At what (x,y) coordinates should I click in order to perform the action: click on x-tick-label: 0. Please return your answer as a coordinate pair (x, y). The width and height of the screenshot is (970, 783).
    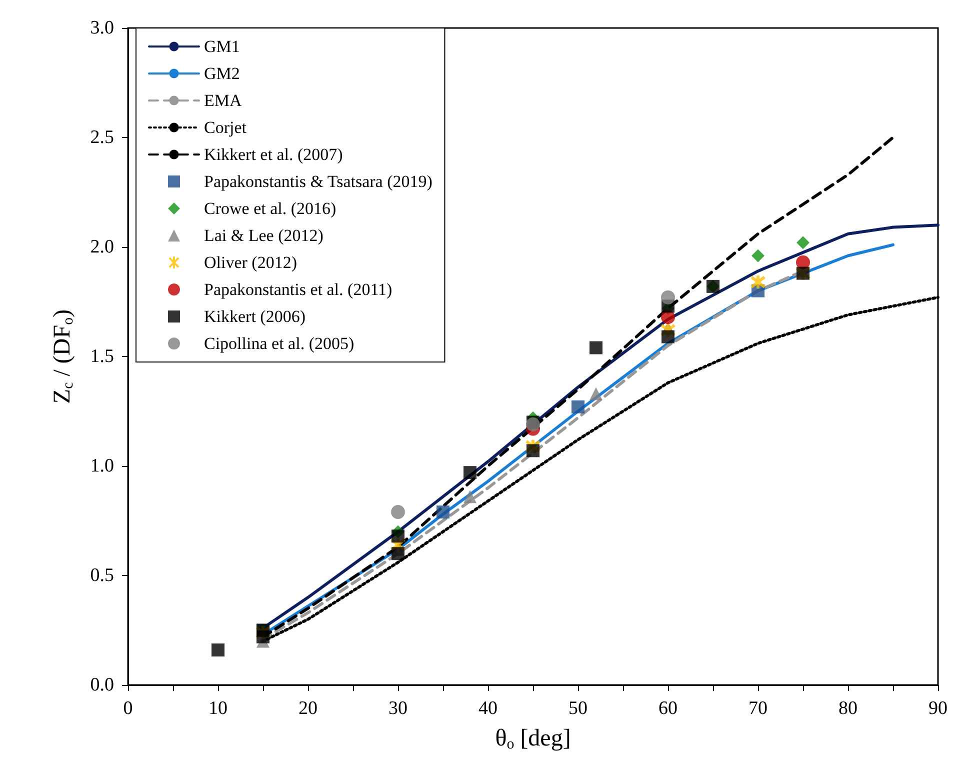
    Looking at the image, I should click on (128, 708).